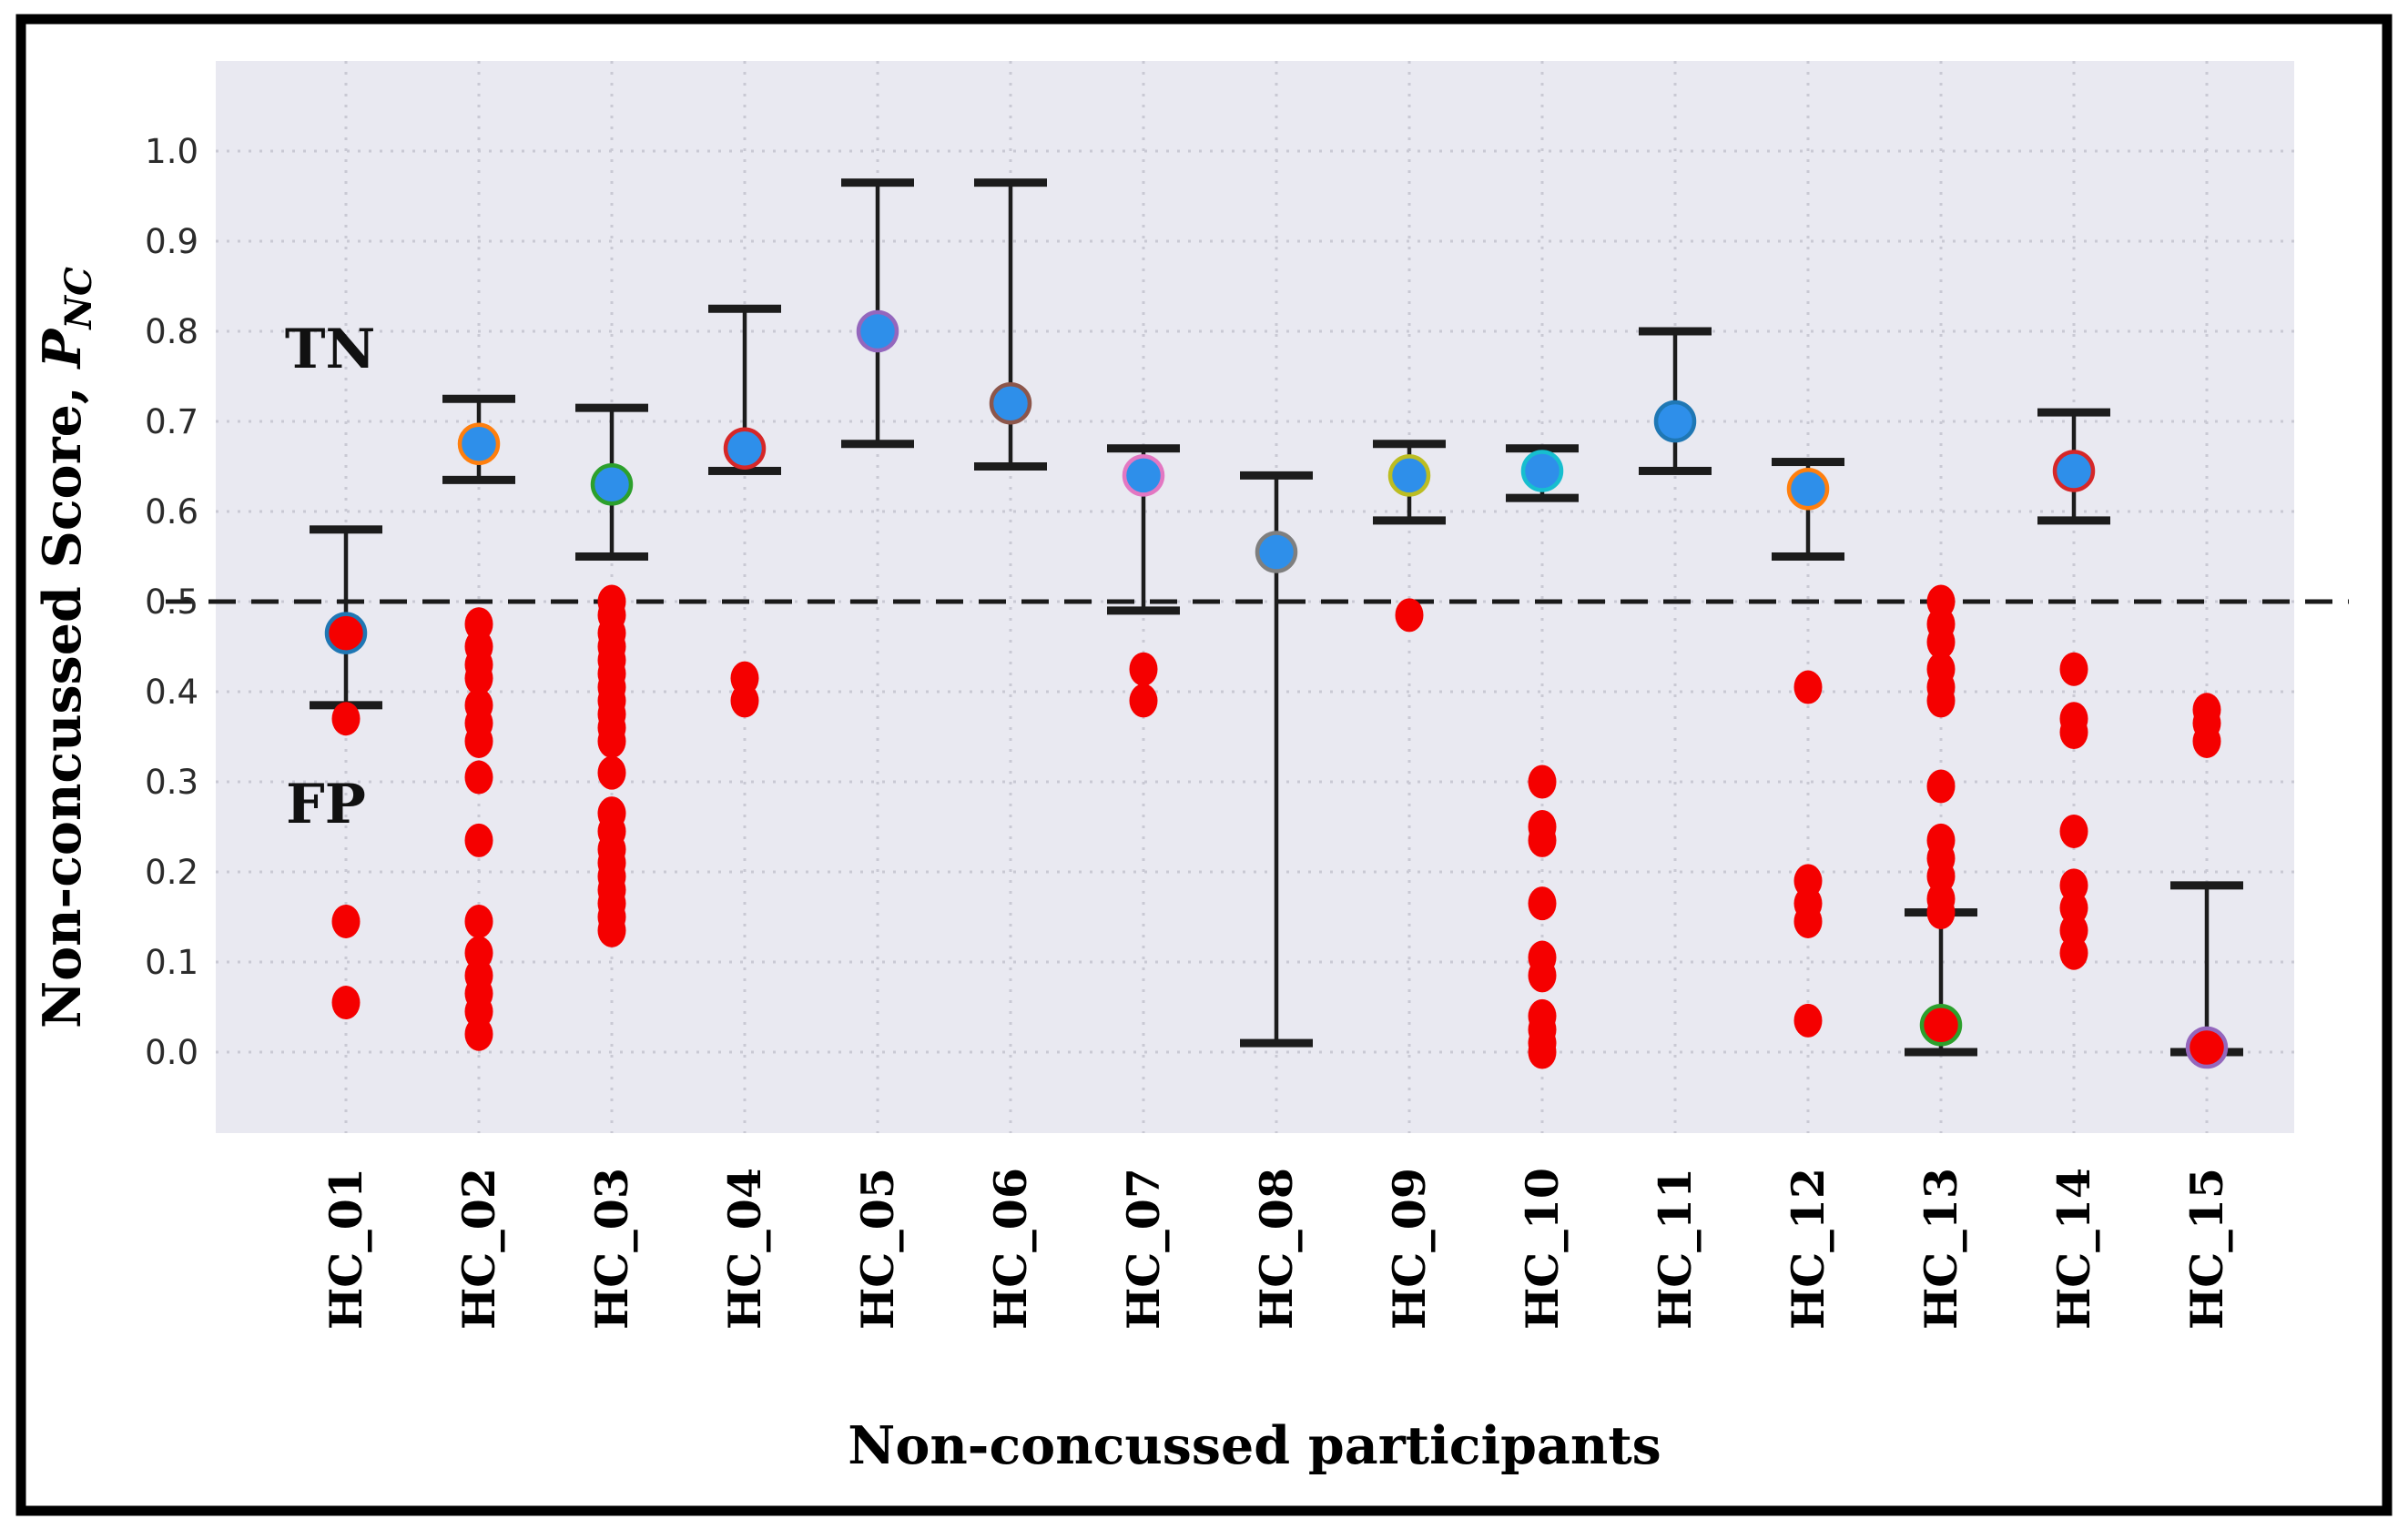 The image size is (2408, 1529). I want to click on y-tick-label: 0.5, so click(171, 602).